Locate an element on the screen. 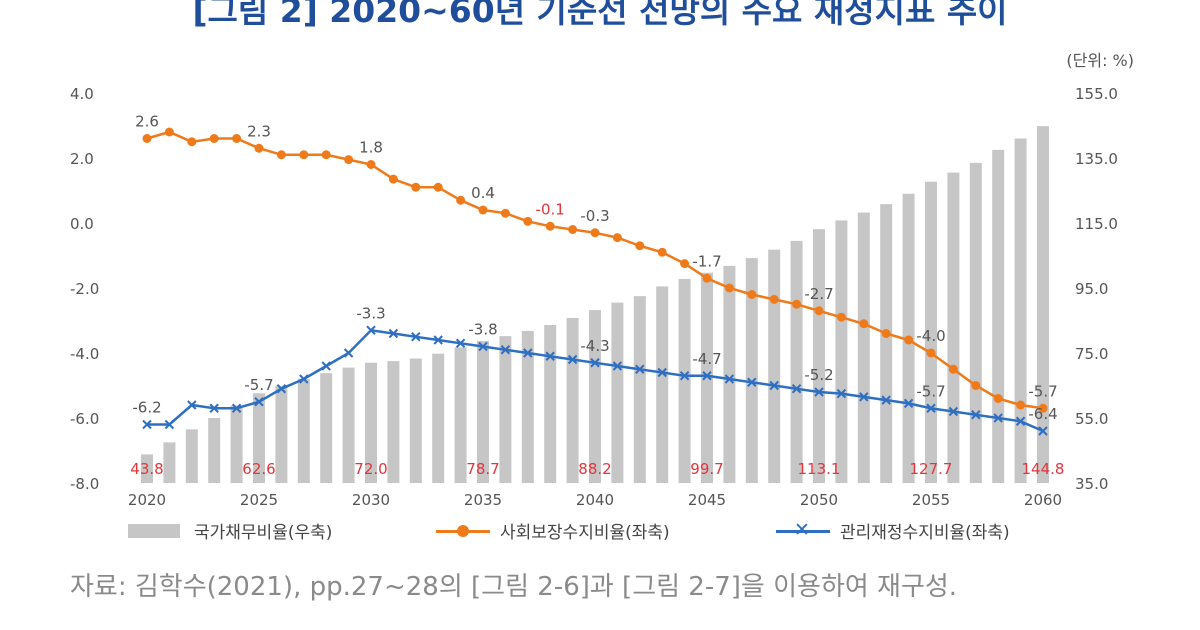 This screenshot has height=630, width=1200. legend-label-fiscal: 관리재정수지비율(좌축) is located at coordinates (925, 533).